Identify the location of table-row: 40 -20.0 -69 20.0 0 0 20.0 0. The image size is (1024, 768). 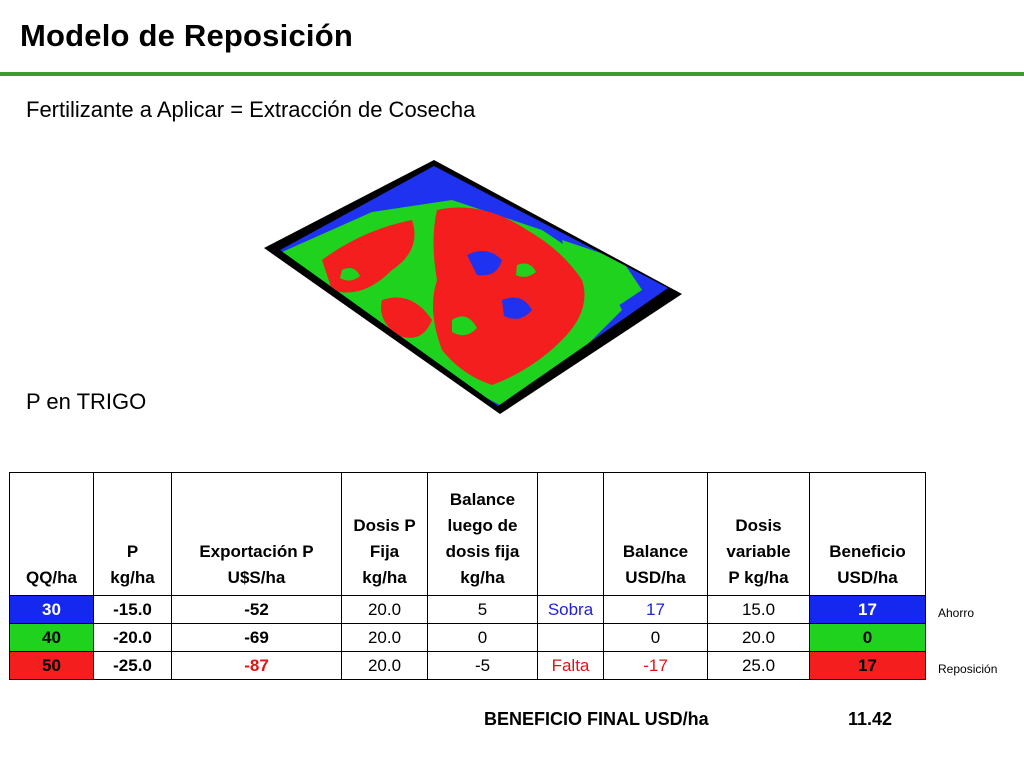
(467, 637).